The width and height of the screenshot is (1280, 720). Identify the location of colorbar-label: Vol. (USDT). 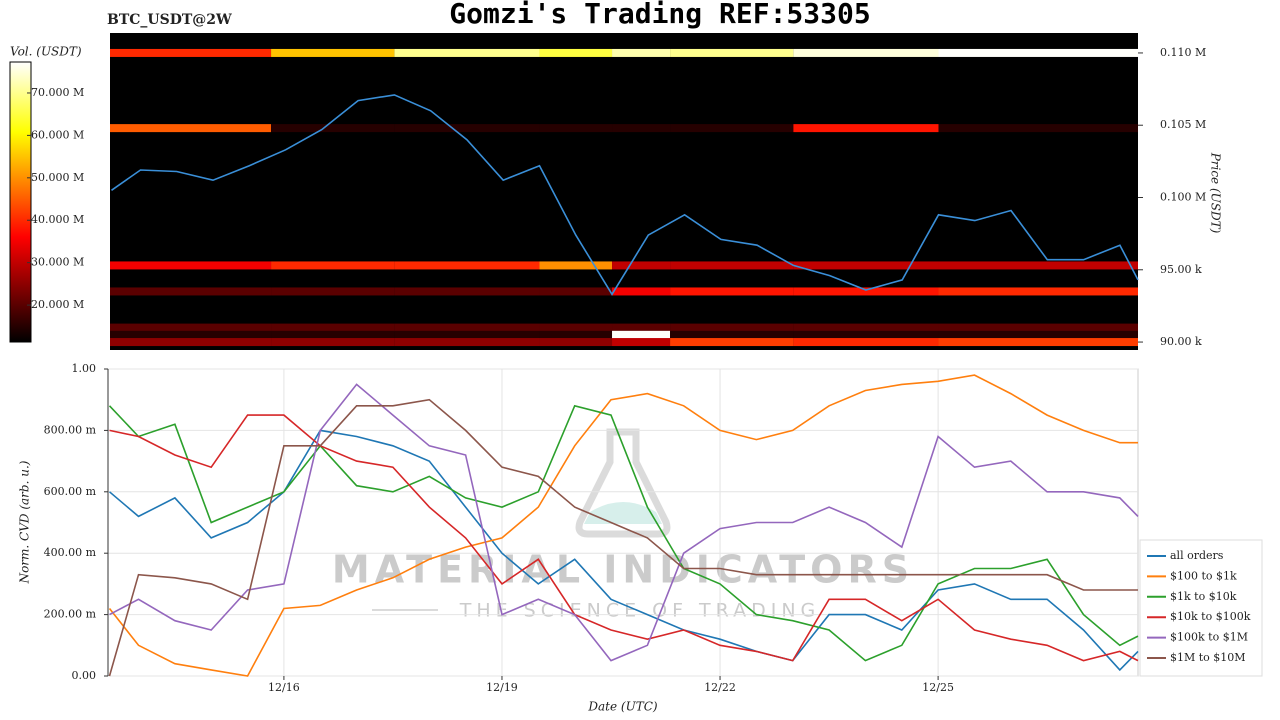
(46, 52).